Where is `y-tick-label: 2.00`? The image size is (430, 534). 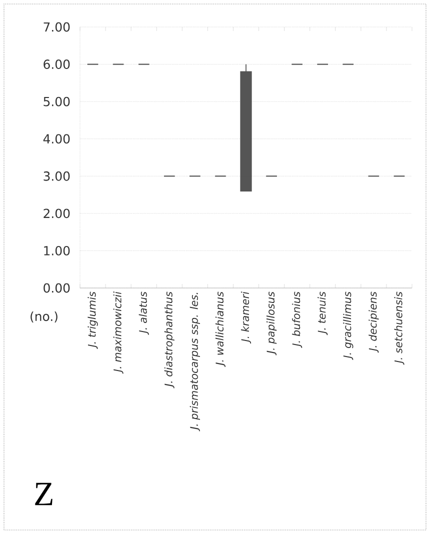
y-tick-label: 2.00 is located at coordinates (57, 213).